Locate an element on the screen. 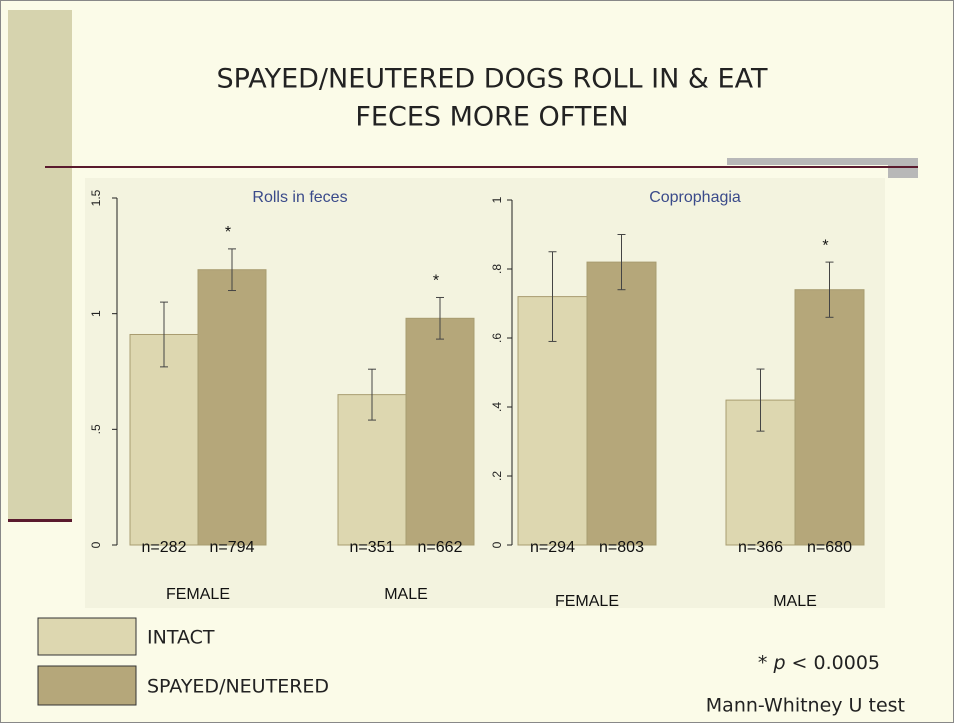 The image size is (954, 723). n-label: n=662 is located at coordinates (440, 547).